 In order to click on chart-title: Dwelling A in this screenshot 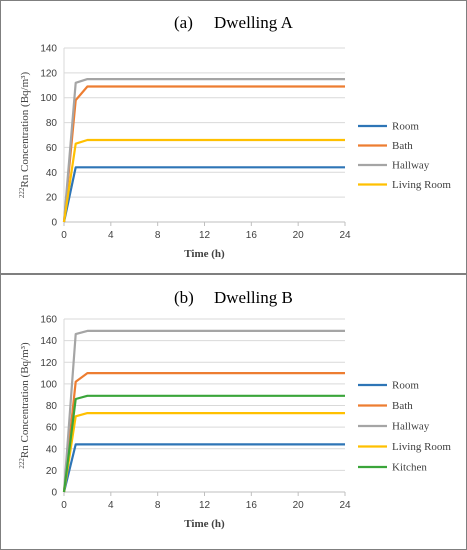, I will do `click(254, 22)`.